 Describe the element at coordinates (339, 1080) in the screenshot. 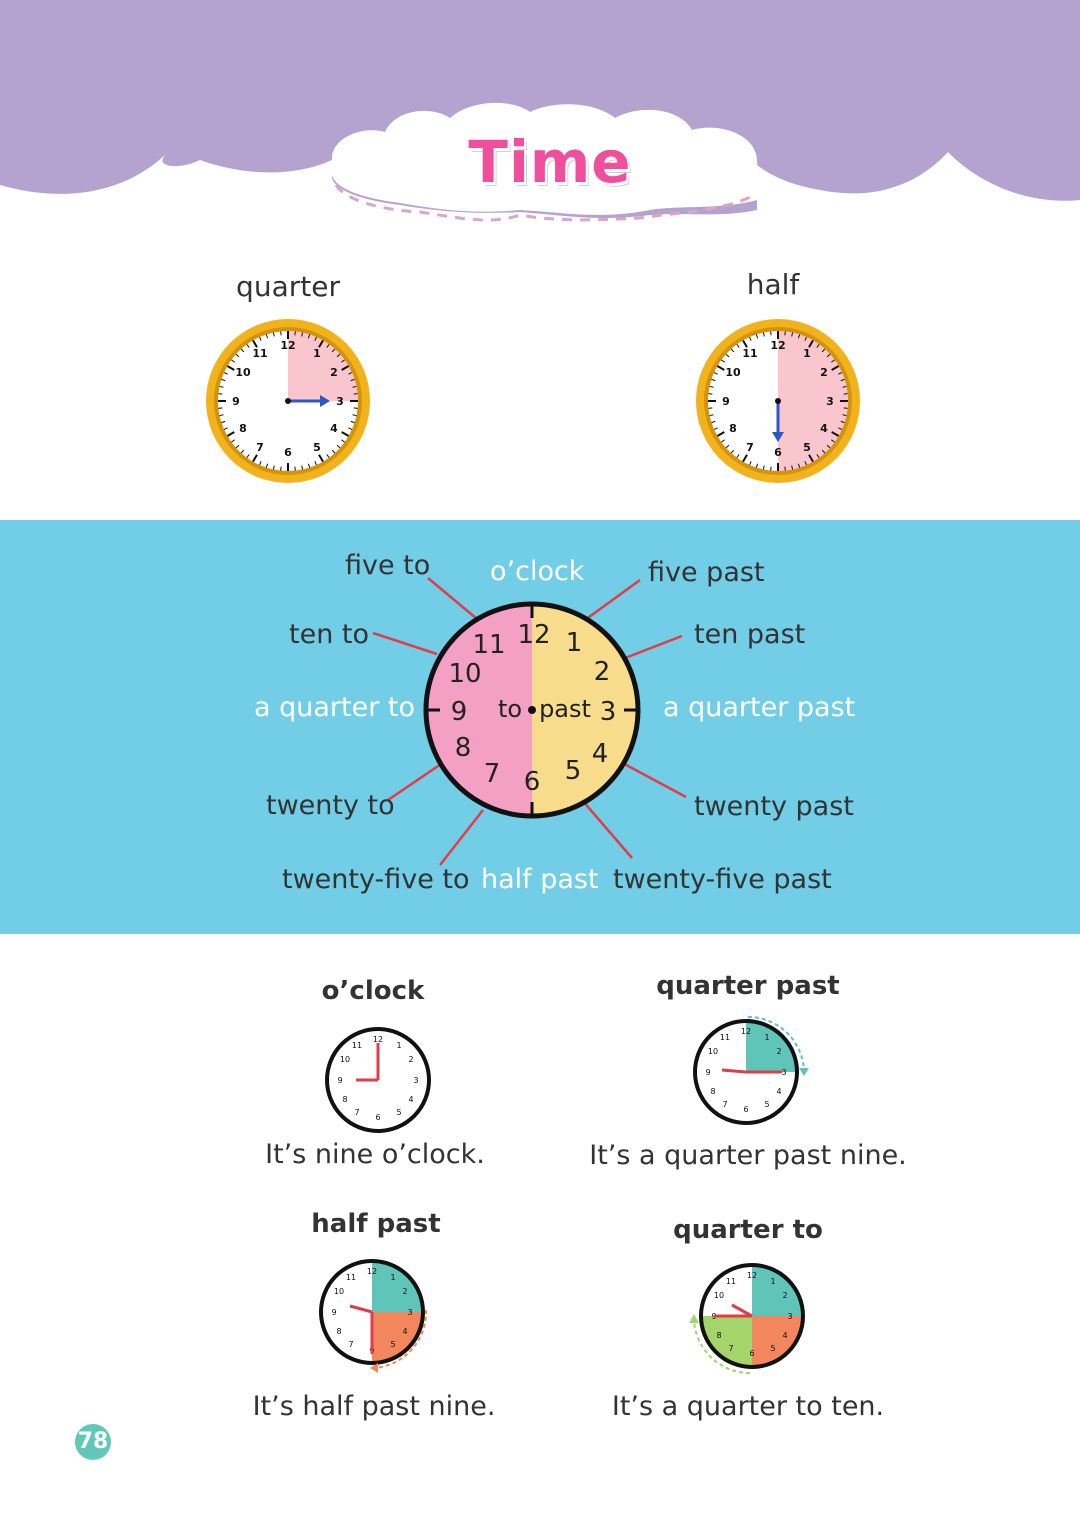

I see `svg-text: 9` at that location.